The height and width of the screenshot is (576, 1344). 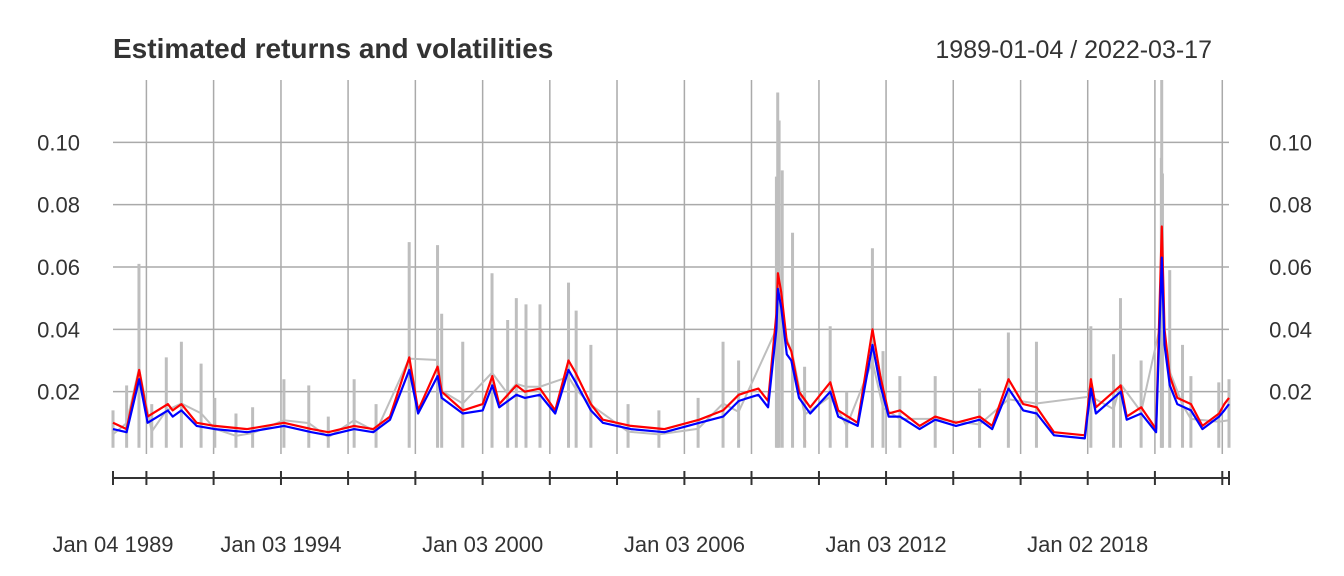 What do you see at coordinates (58, 329) in the screenshot?
I see `y-tick-label-left: 0.04` at bounding box center [58, 329].